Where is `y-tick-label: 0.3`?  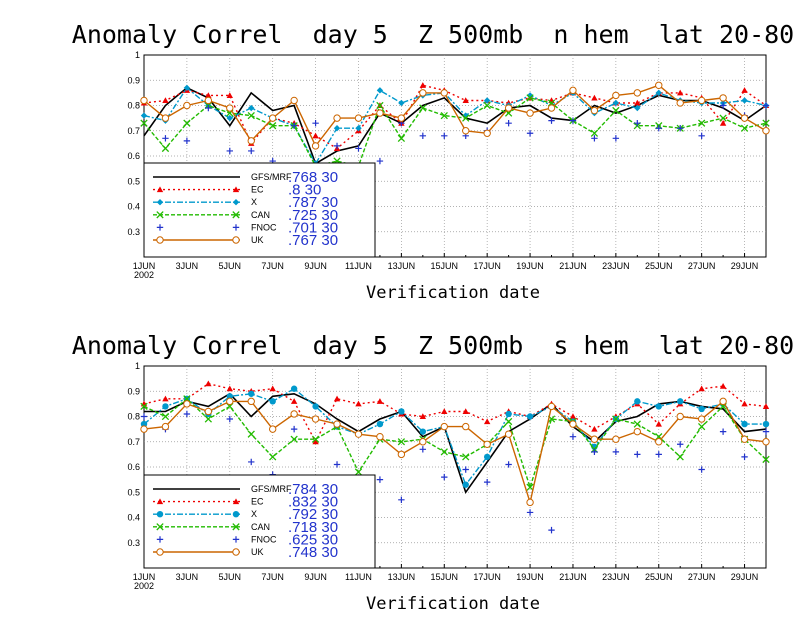
y-tick-label: 0.3 is located at coordinates (133, 232).